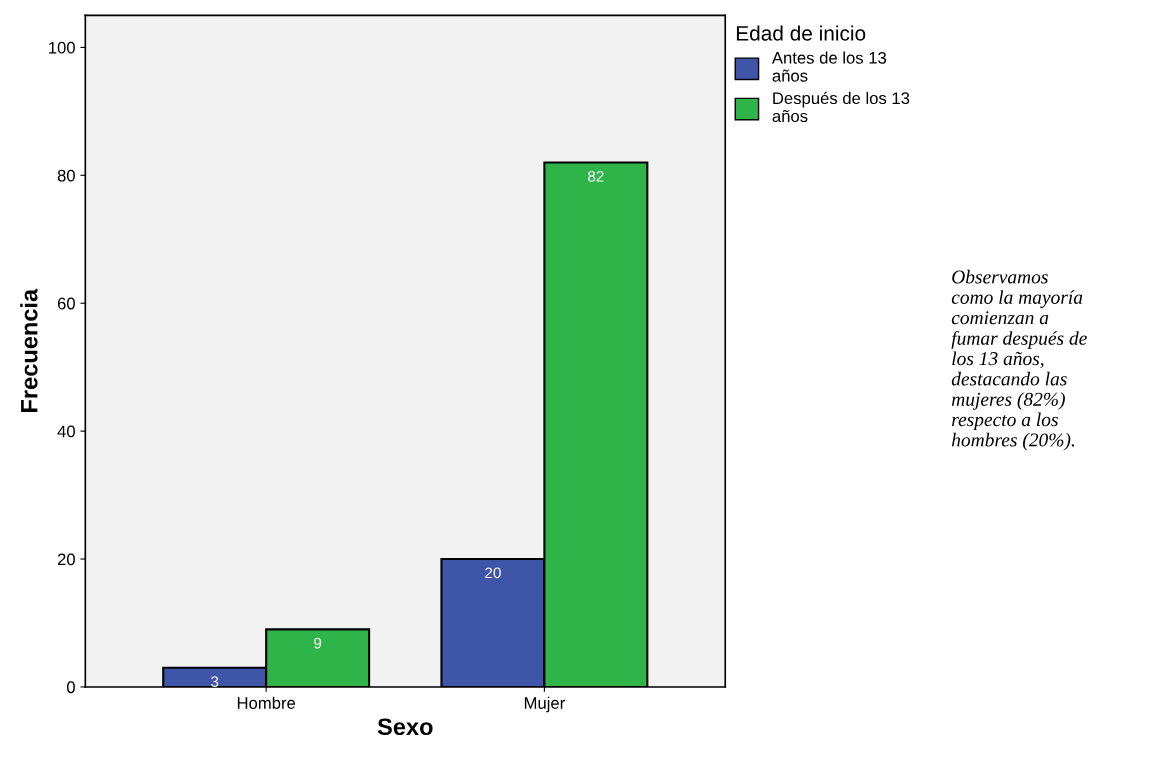 The image size is (1153, 771). What do you see at coordinates (841, 107) in the screenshot?
I see `legend-label: Después de los 13 años` at bounding box center [841, 107].